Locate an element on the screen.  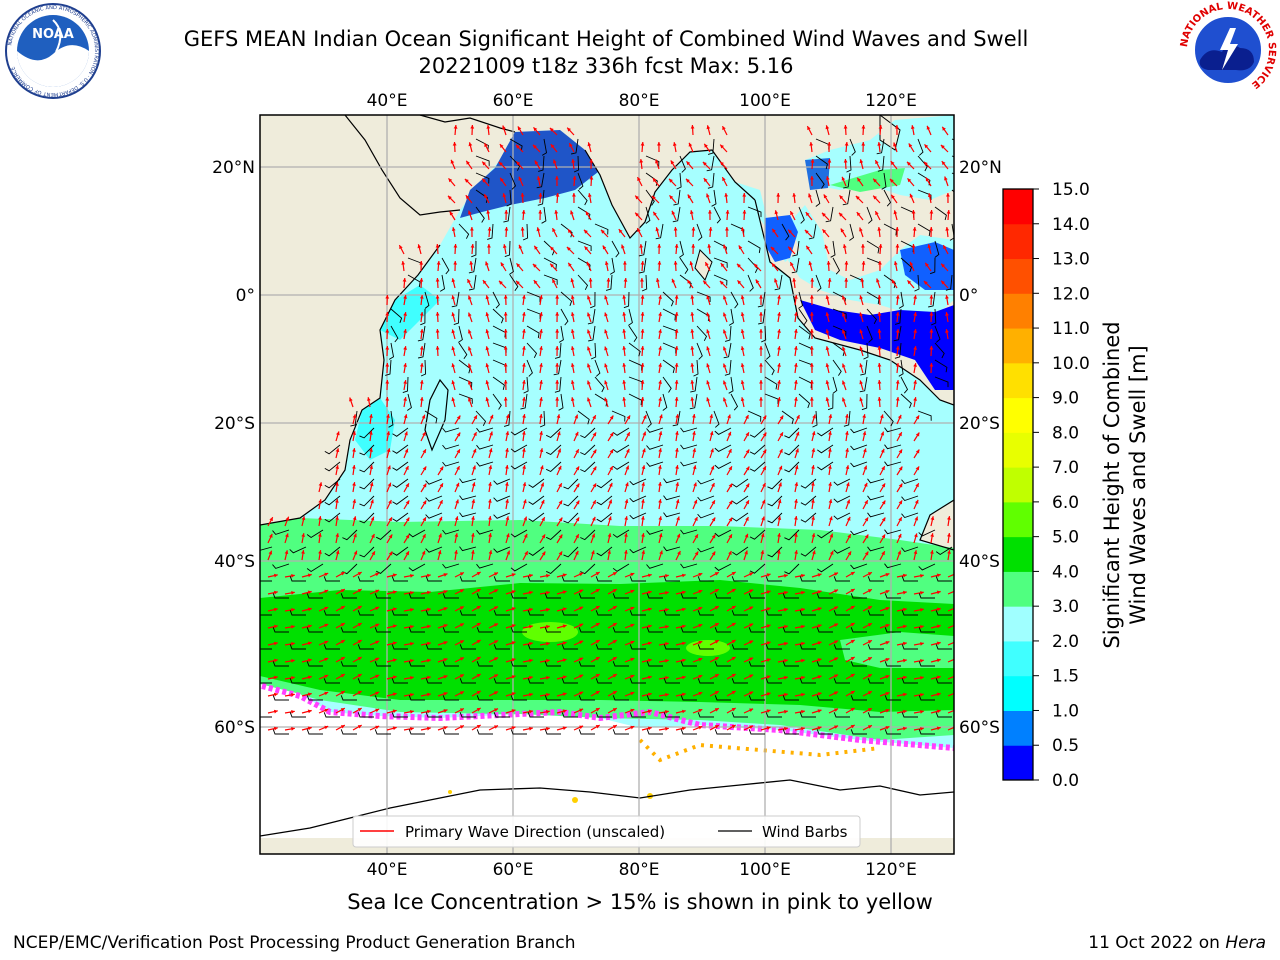
arabian-sea-calm is located at coordinates (529, 174).